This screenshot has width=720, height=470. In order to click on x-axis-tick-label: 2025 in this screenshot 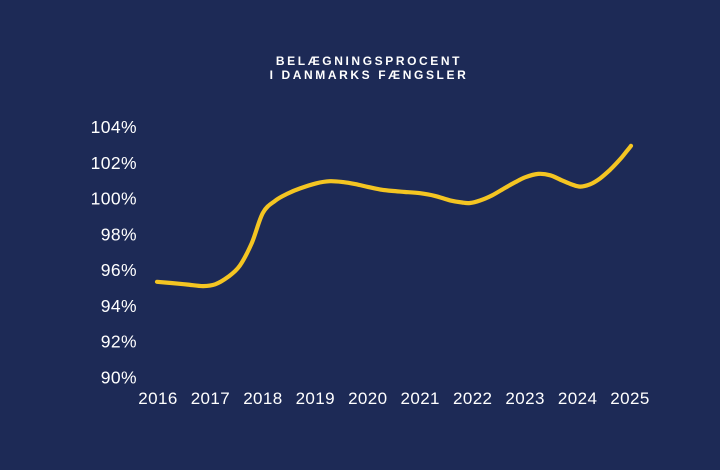, I will do `click(629, 398)`.